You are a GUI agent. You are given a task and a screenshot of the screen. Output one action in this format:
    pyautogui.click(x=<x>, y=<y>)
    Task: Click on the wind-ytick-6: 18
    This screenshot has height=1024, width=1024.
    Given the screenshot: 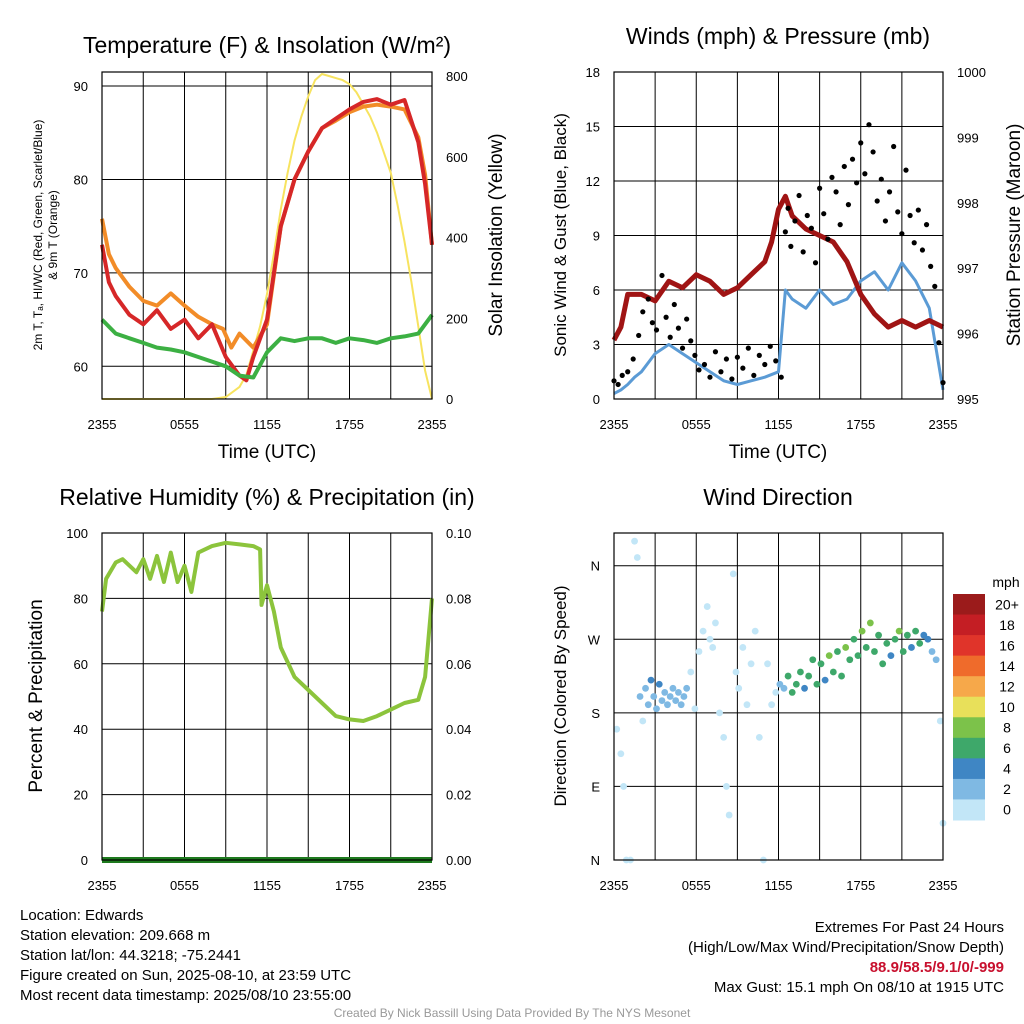 What is the action you would take?
    pyautogui.click(x=593, y=72)
    